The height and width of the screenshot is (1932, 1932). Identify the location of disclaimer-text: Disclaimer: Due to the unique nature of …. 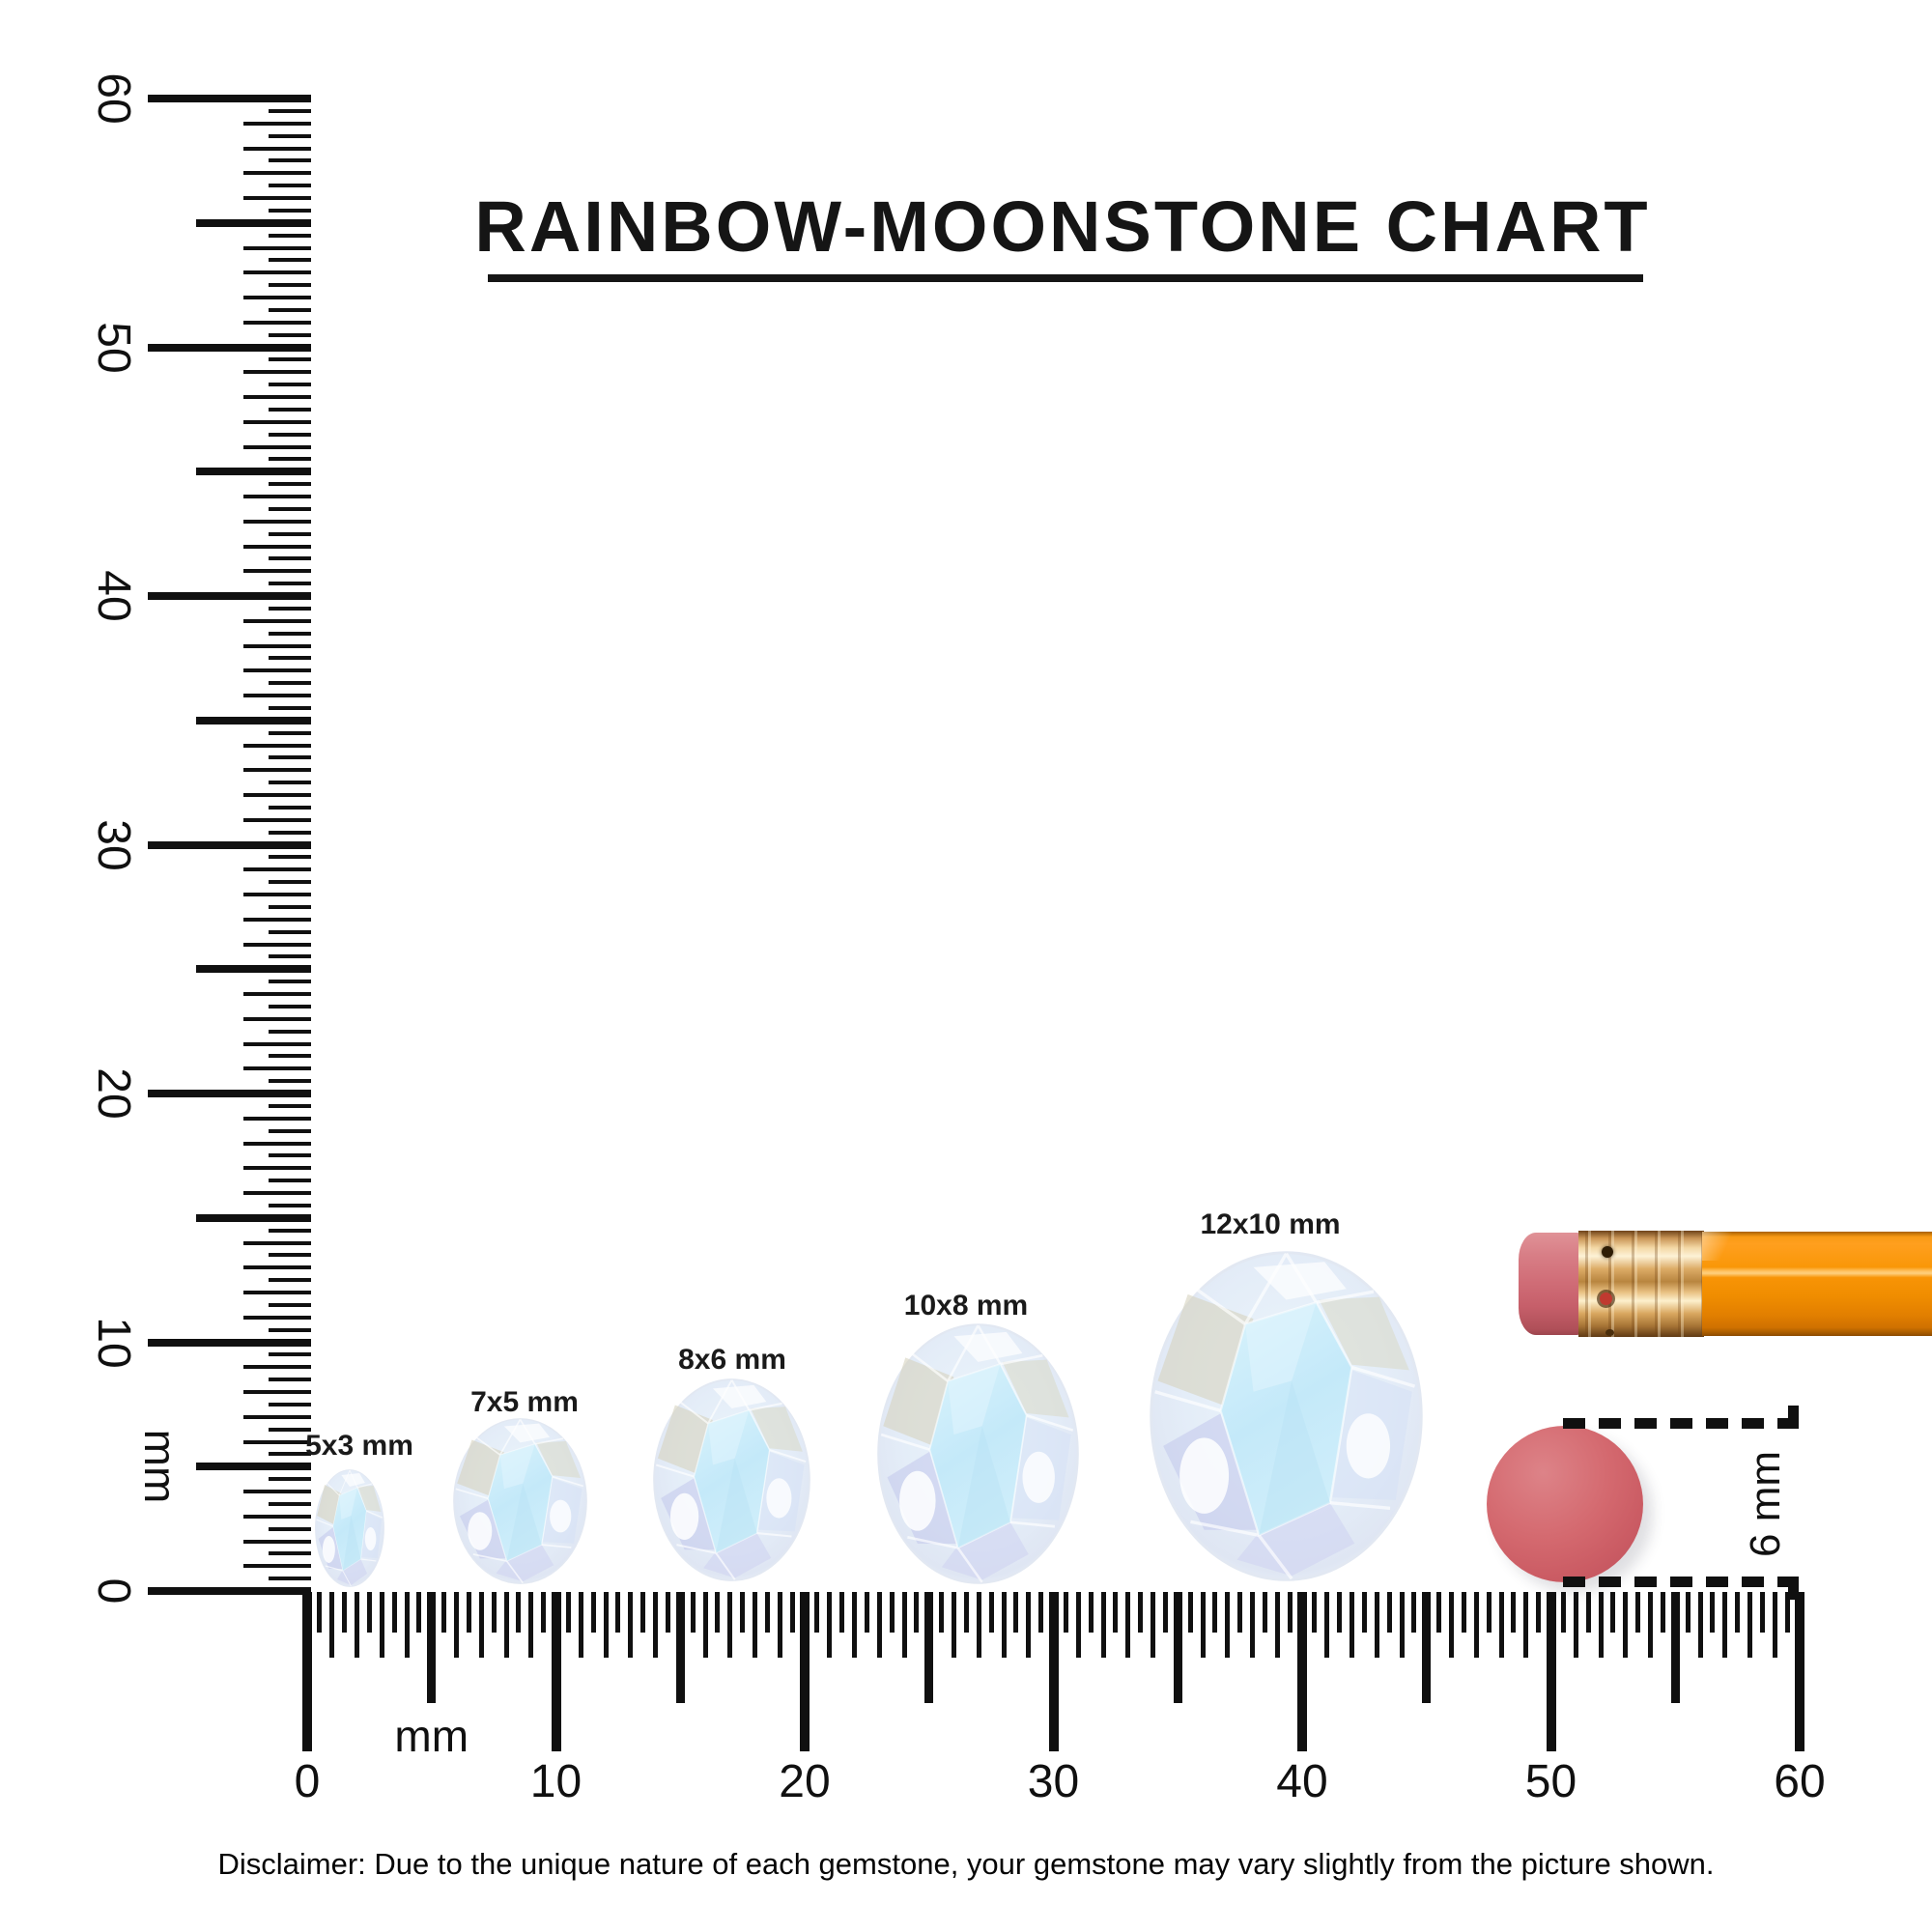
(966, 1864).